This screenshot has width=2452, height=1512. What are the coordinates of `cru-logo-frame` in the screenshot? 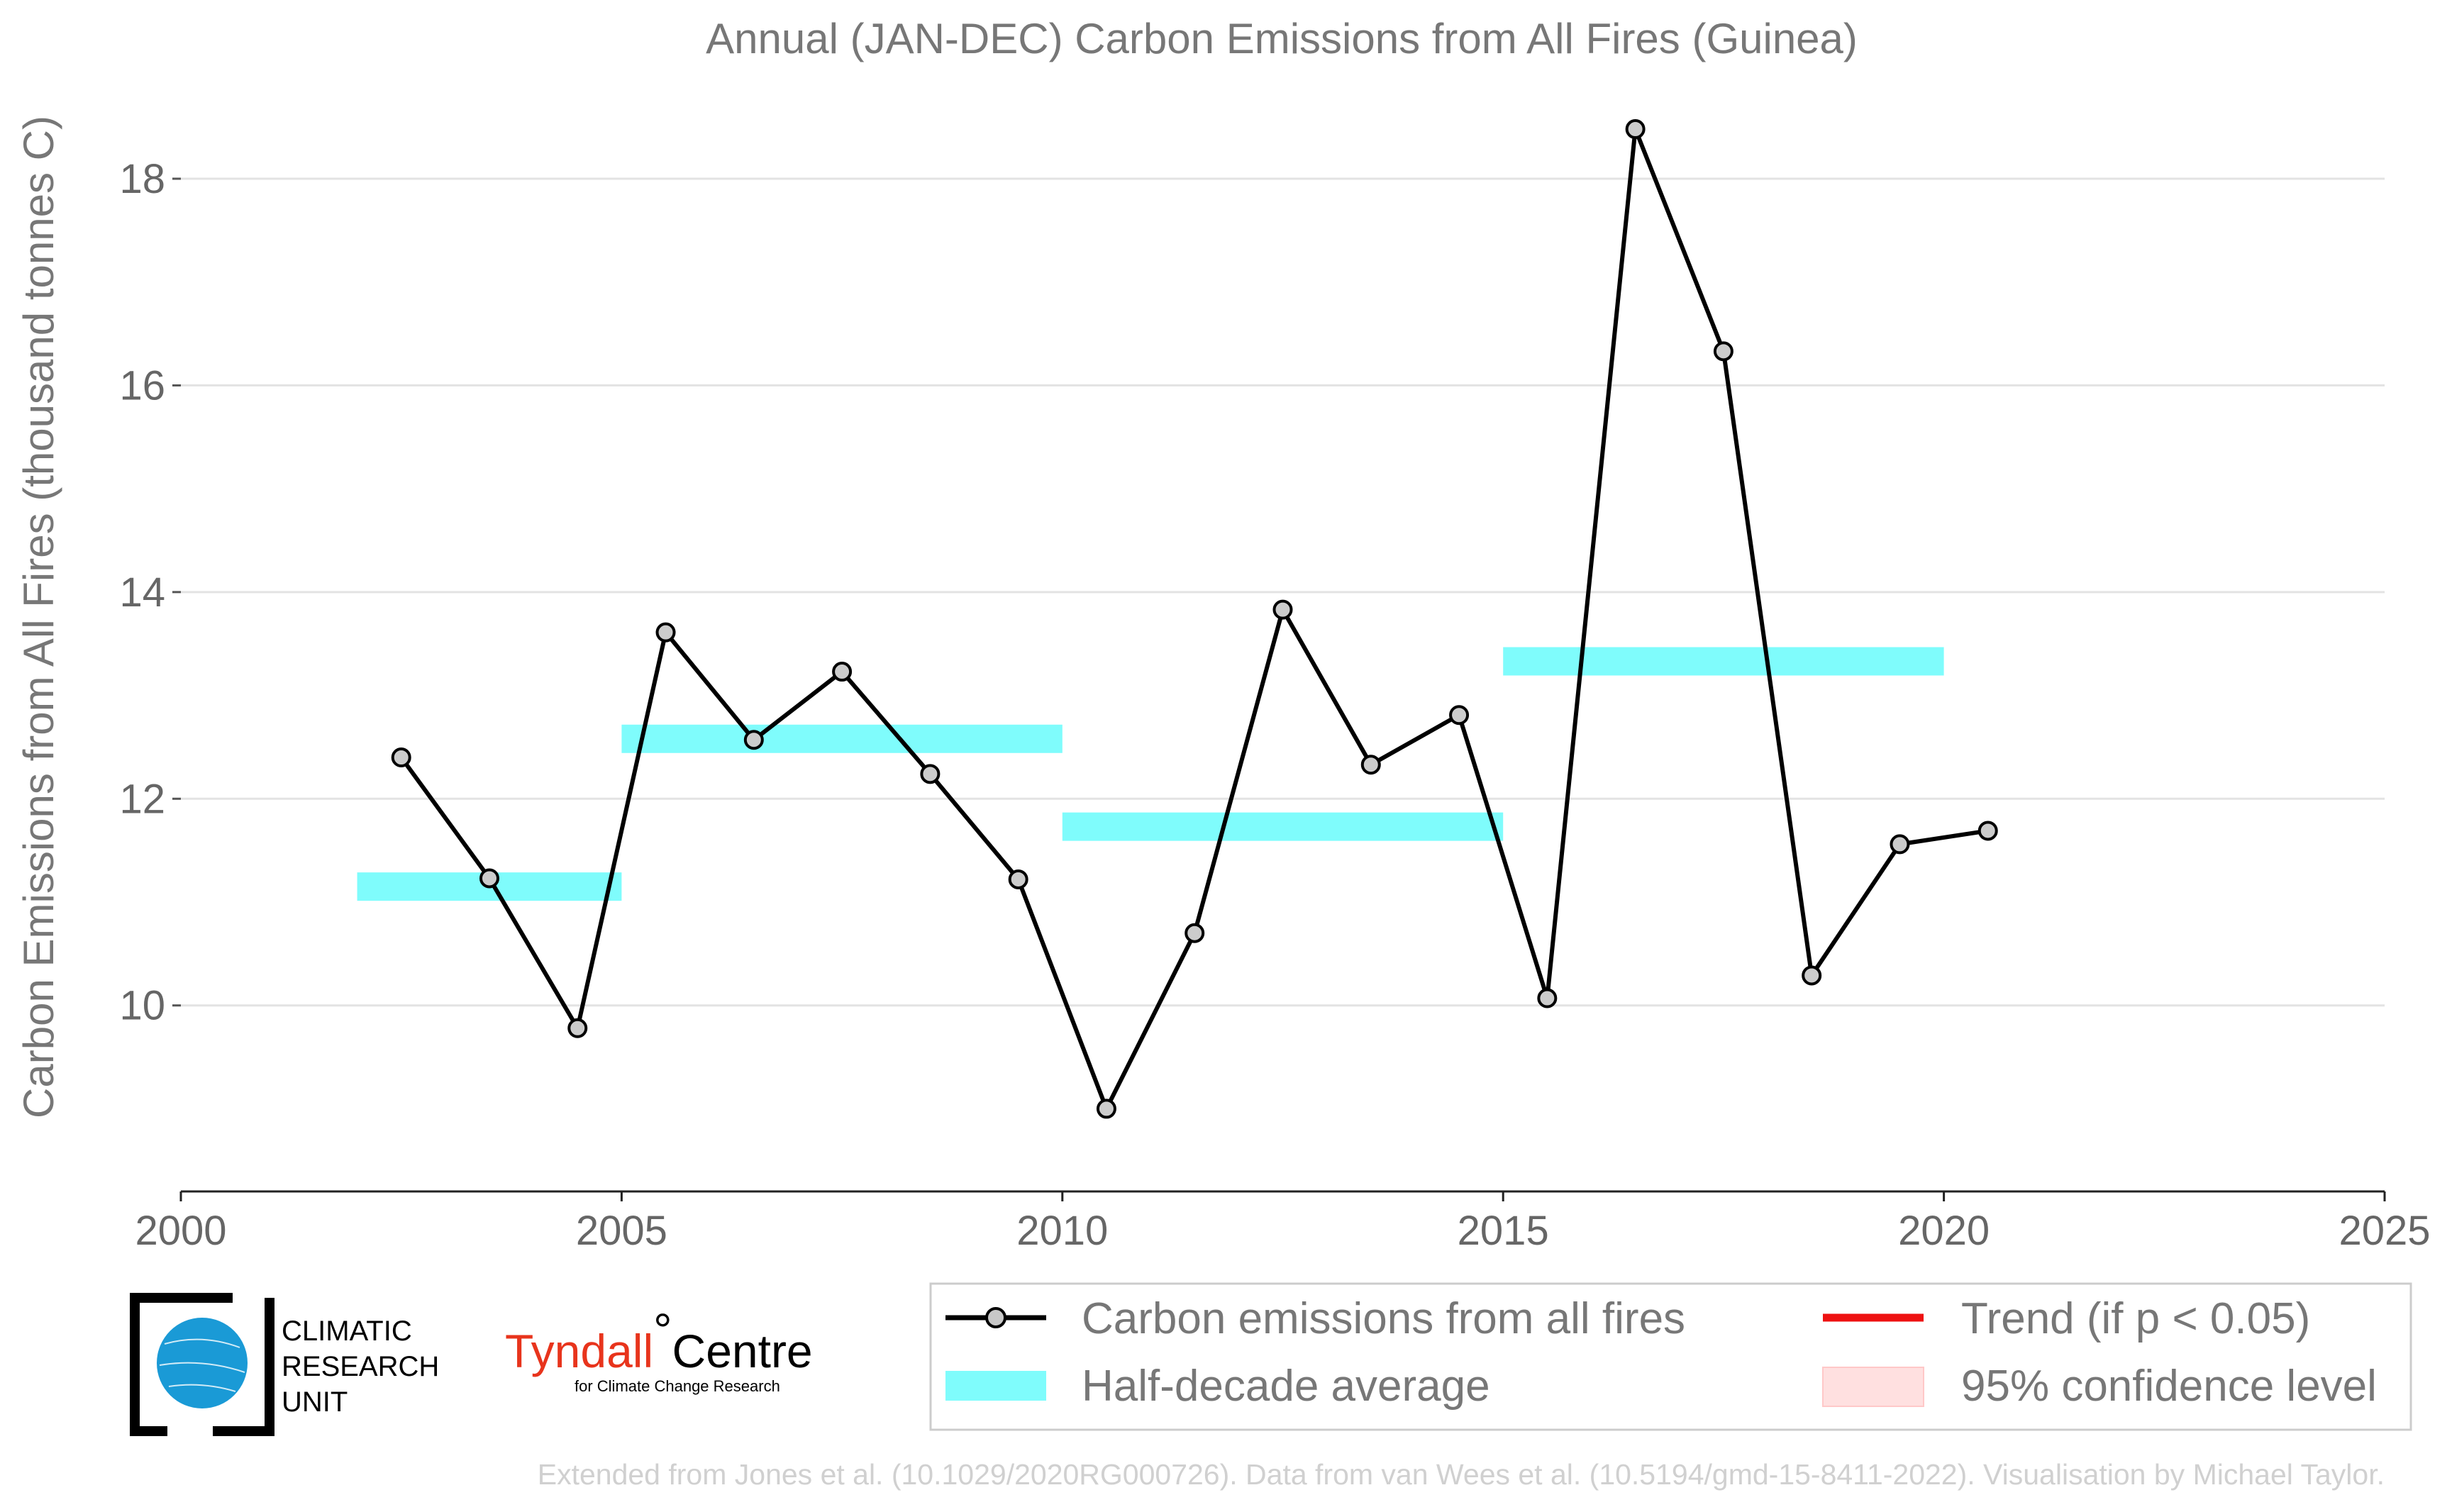 It's located at (202, 1364).